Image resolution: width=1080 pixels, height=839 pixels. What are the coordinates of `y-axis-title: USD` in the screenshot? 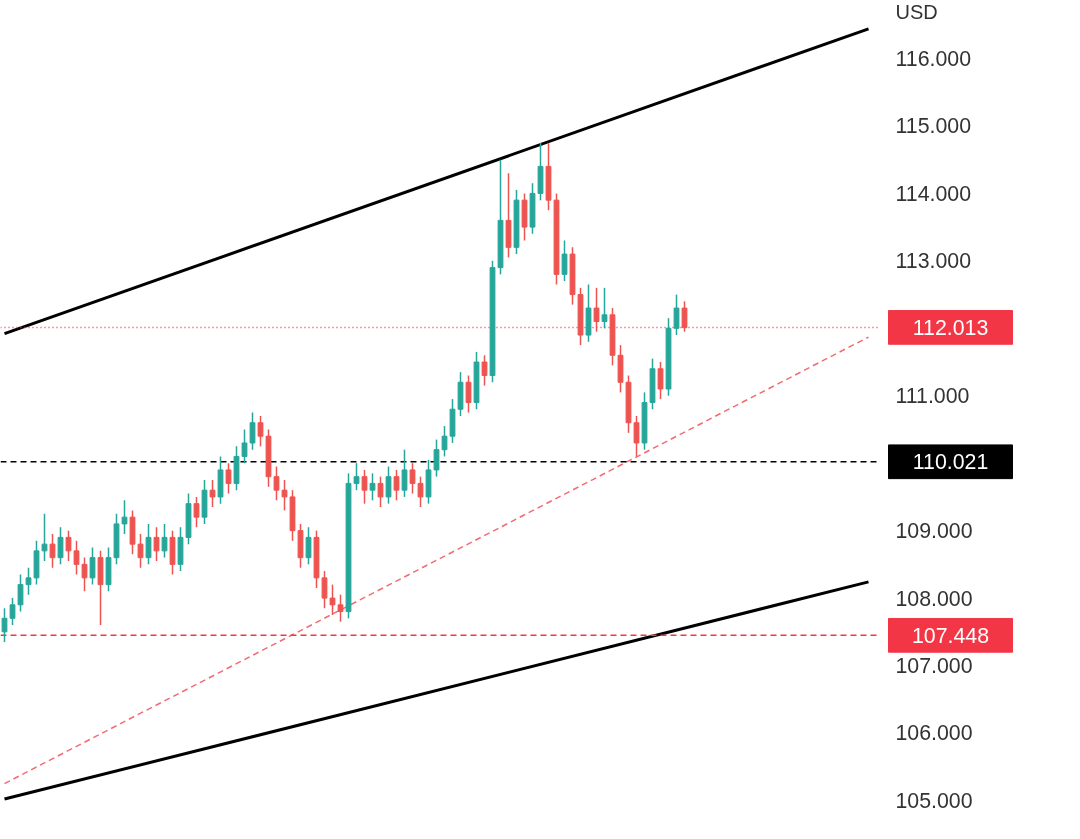 It's located at (916, 11).